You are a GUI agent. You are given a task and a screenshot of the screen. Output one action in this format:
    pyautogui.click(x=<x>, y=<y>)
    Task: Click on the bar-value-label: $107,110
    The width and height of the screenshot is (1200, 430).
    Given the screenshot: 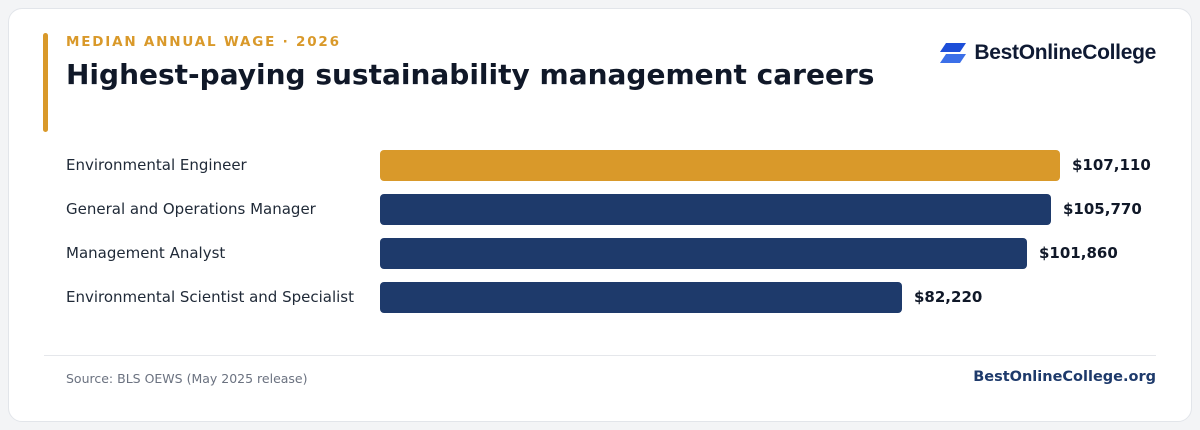 What is the action you would take?
    pyautogui.click(x=1111, y=165)
    